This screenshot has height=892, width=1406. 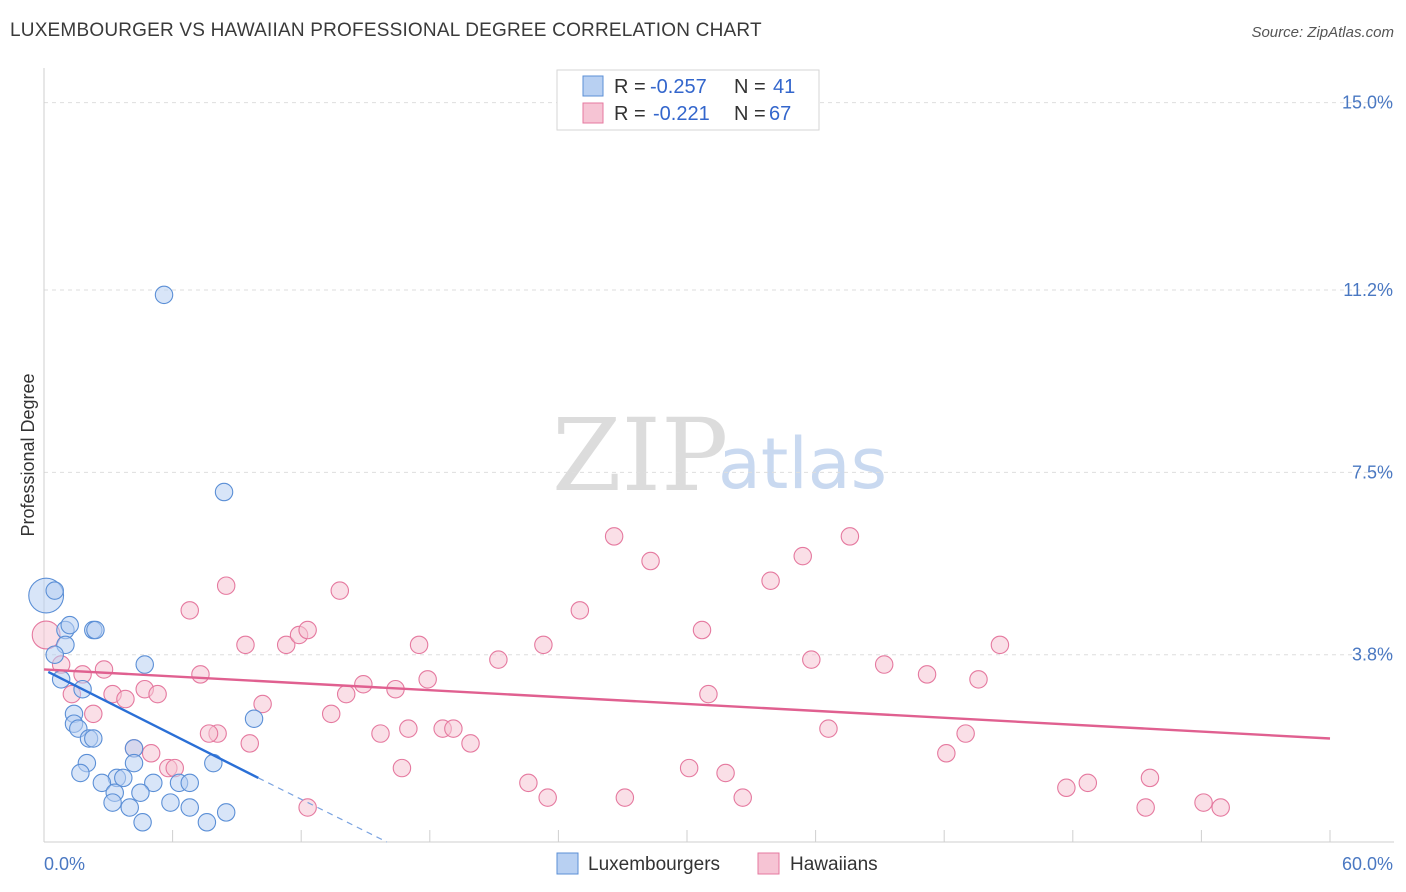 What do you see at coordinates (768, 863) in the screenshot?
I see `series-legend-swatch-hawaiians` at bounding box center [768, 863].